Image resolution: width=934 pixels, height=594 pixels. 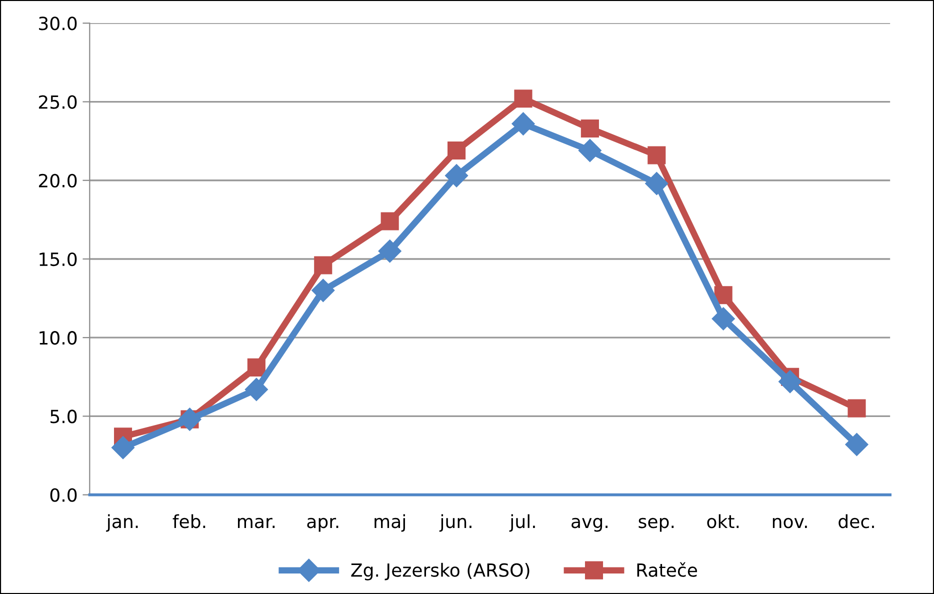 What do you see at coordinates (58, 23) in the screenshot?
I see `y-tick-label: 30.0` at bounding box center [58, 23].